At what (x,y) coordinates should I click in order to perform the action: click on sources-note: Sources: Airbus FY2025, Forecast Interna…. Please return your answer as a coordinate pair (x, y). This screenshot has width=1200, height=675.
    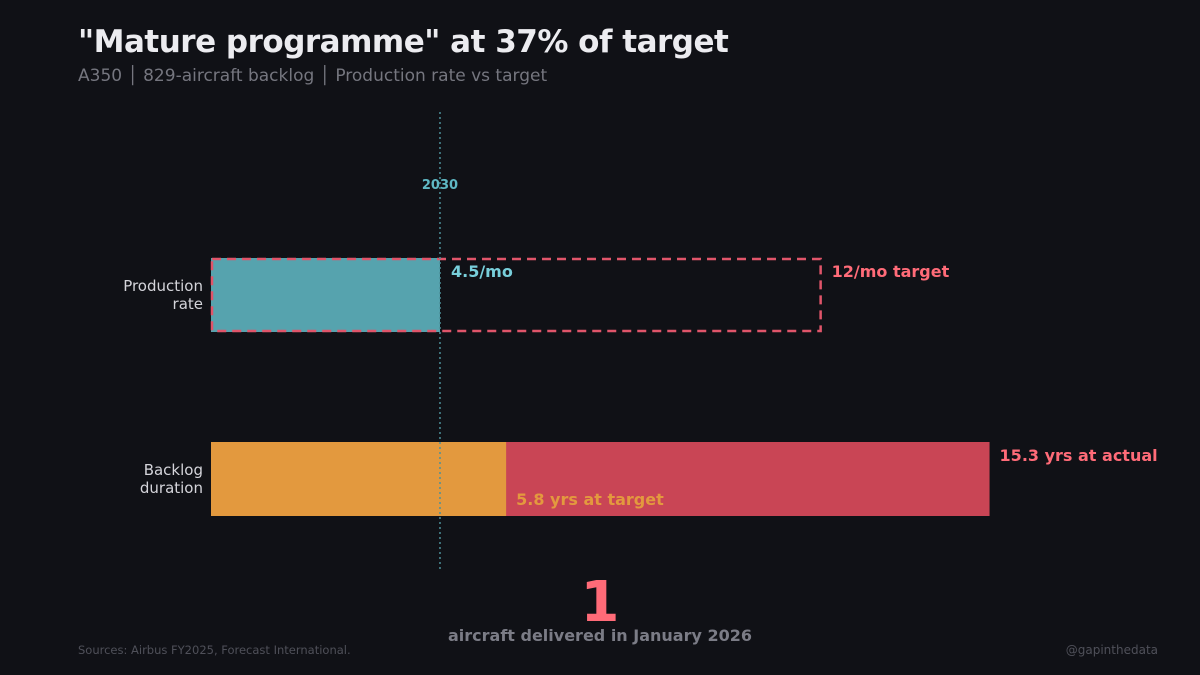
    Looking at the image, I should click on (214, 650).